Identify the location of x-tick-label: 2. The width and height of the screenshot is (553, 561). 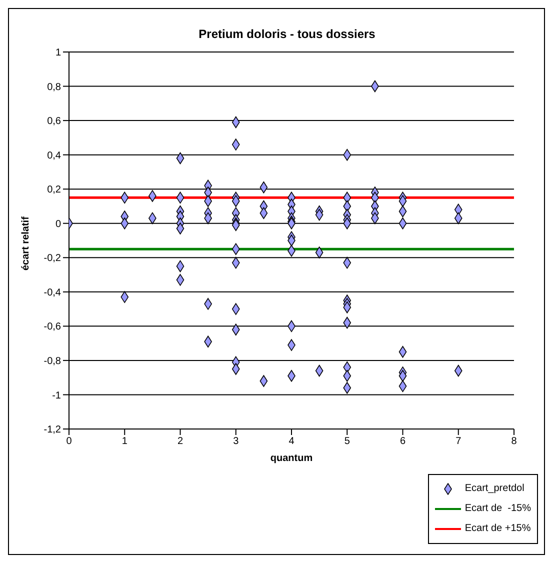
(180, 442).